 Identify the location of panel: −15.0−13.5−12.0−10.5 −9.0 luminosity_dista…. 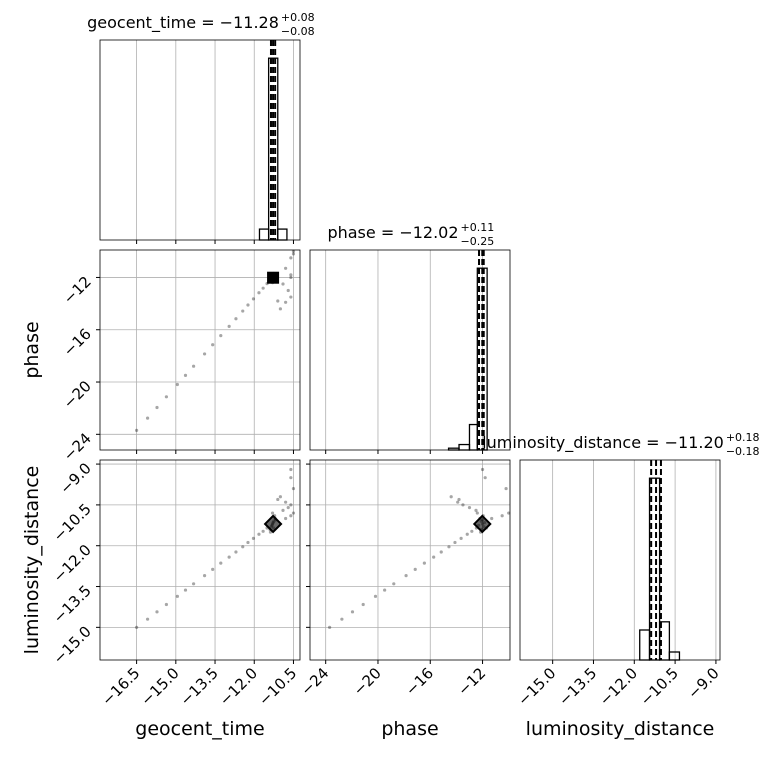
(620, 570).